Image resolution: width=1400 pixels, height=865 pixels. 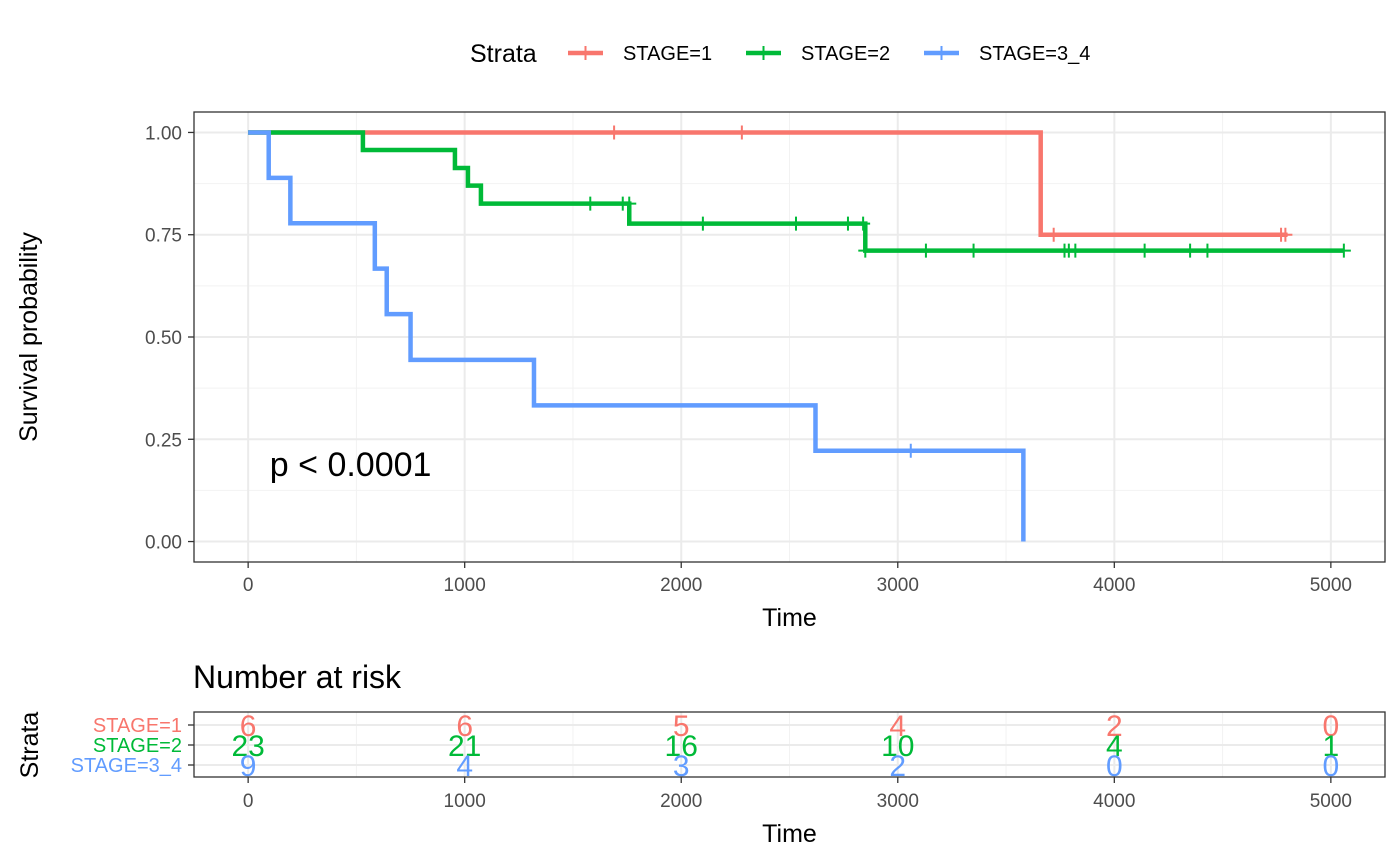 I want to click on p-value-annotation: p < 0.0001, so click(x=351, y=465).